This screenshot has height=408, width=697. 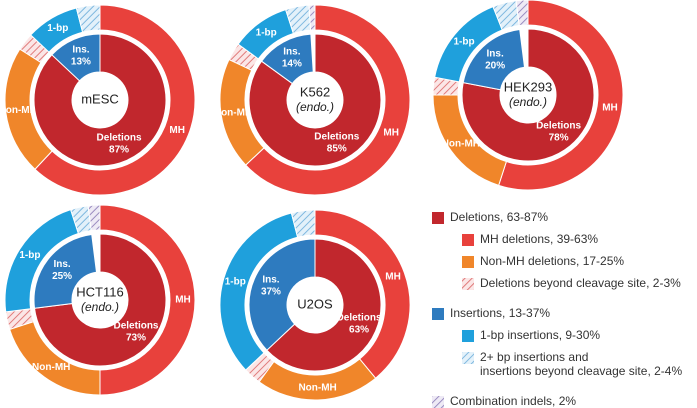 I want to click on donut-title: mESC, so click(x=100, y=98).